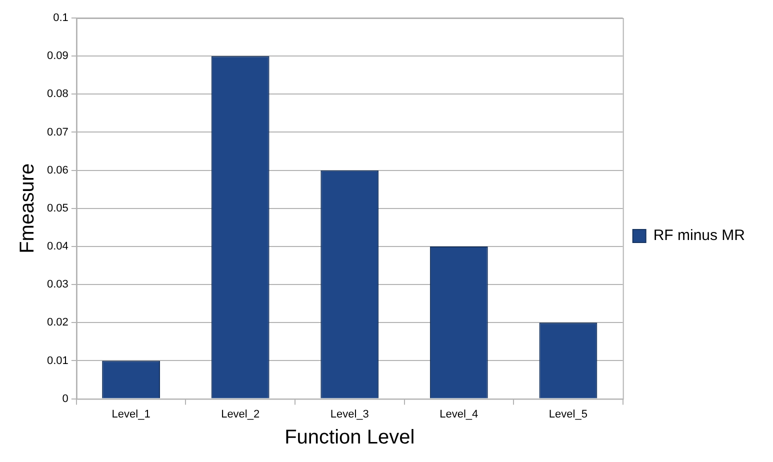  What do you see at coordinates (57, 94) in the screenshot?
I see `y-tick-label: 0.08` at bounding box center [57, 94].